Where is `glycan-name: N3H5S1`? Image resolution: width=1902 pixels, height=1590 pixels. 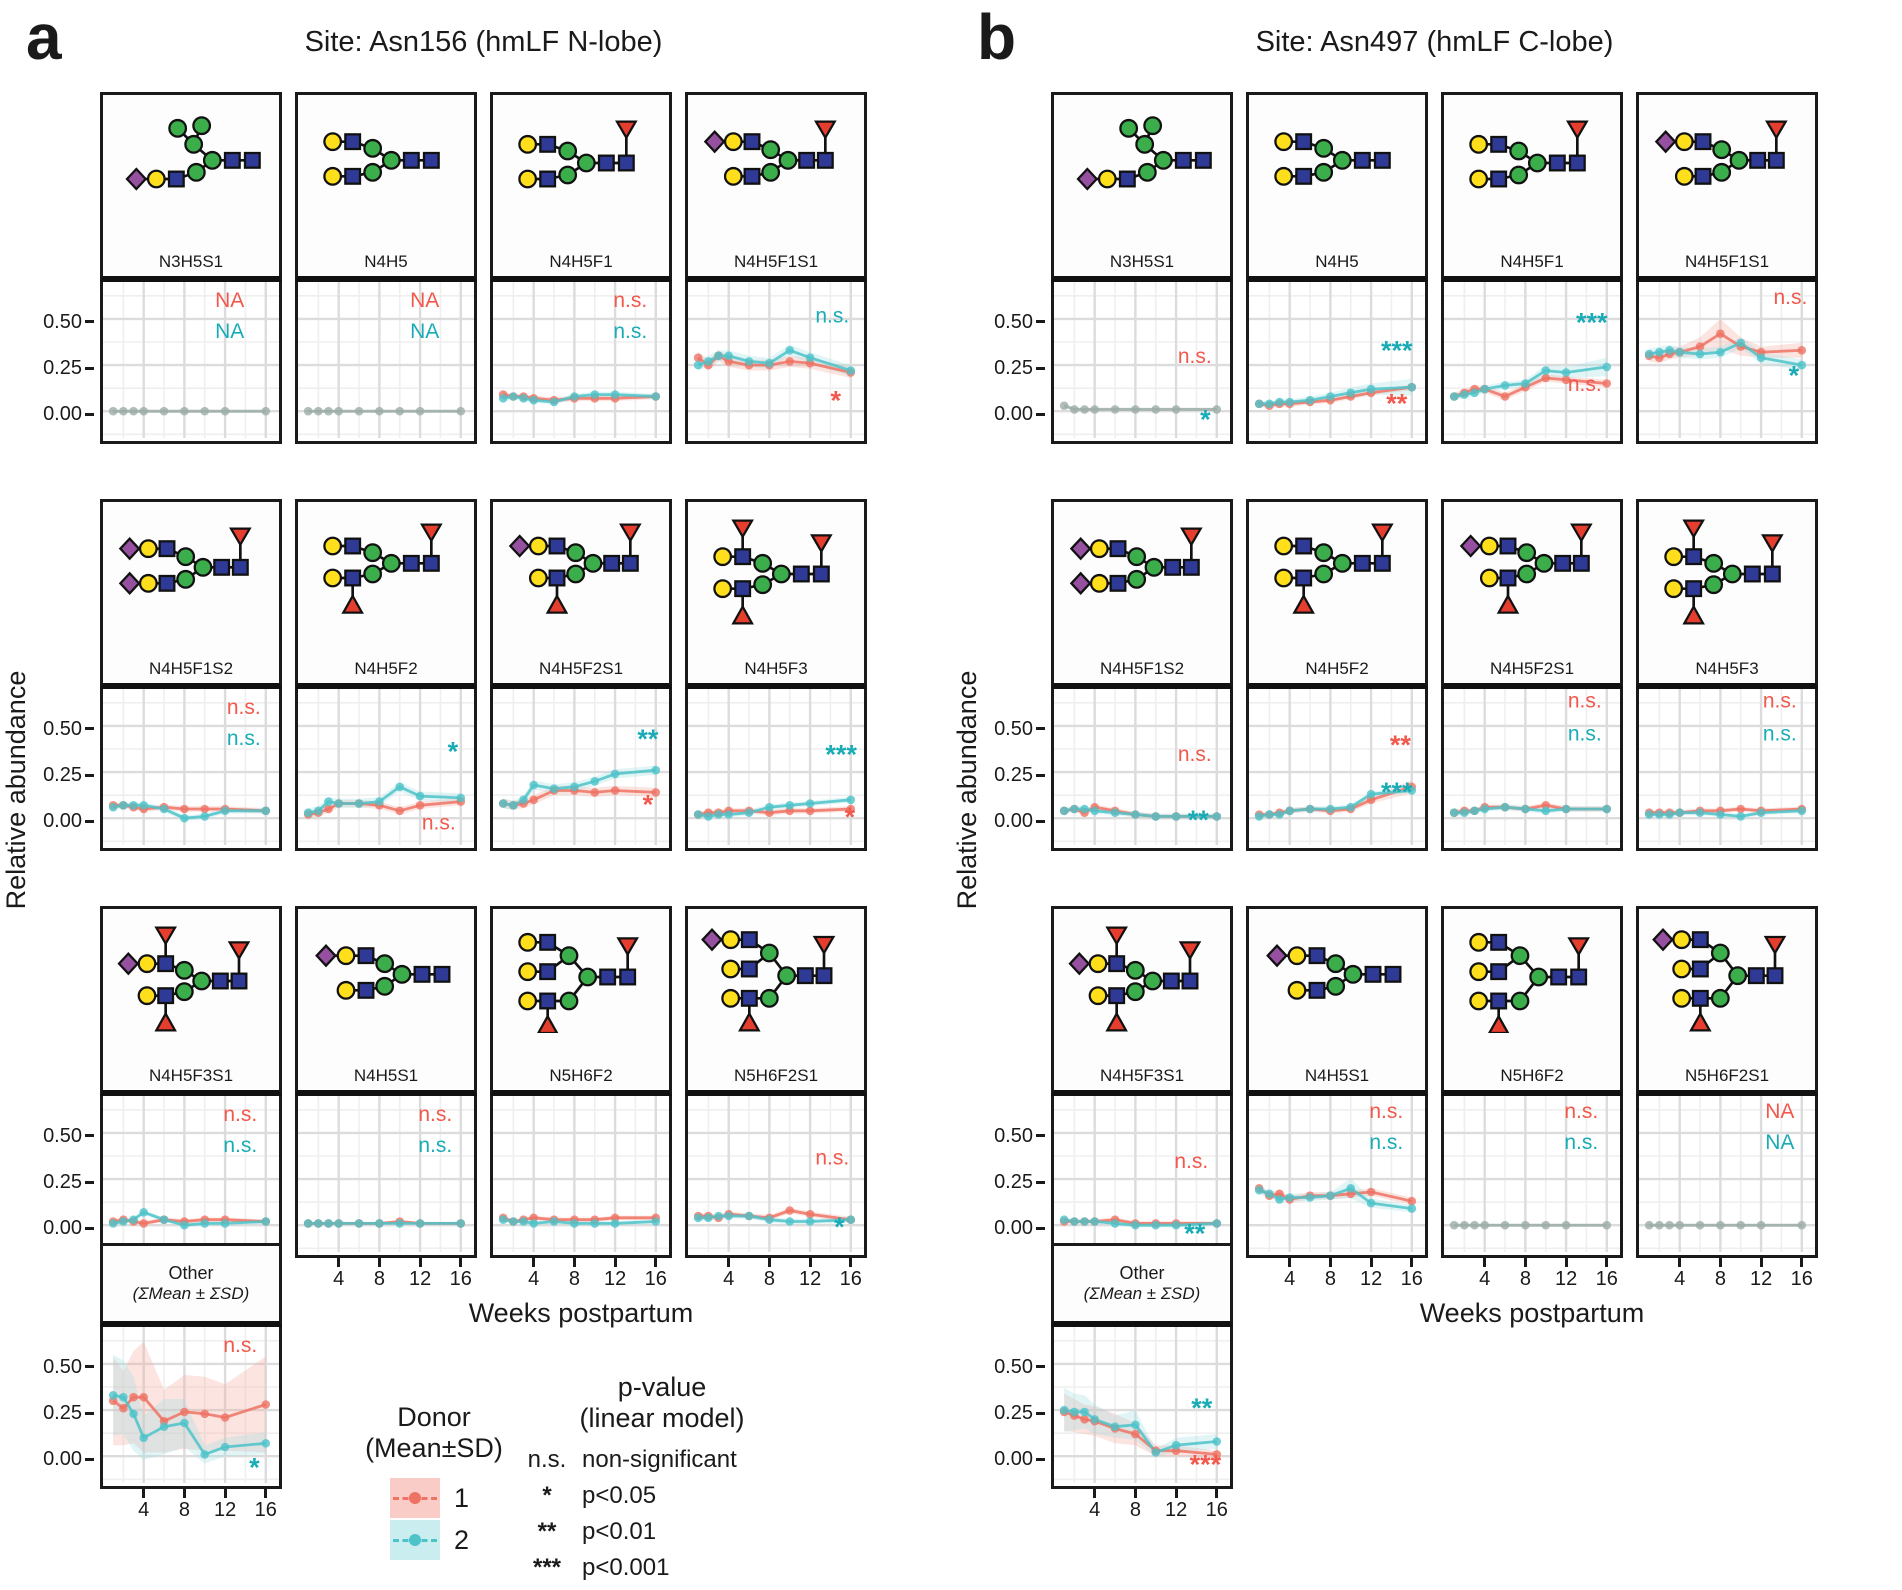 glycan-name: N3H5S1 is located at coordinates (1142, 261).